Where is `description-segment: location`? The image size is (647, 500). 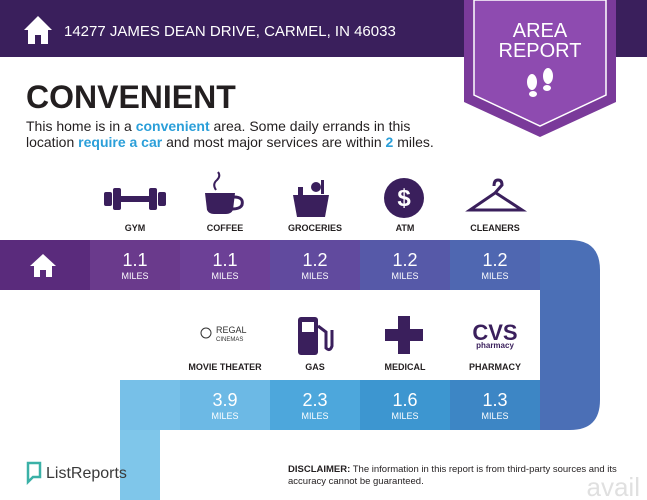
description-segment: location is located at coordinates (52, 142).